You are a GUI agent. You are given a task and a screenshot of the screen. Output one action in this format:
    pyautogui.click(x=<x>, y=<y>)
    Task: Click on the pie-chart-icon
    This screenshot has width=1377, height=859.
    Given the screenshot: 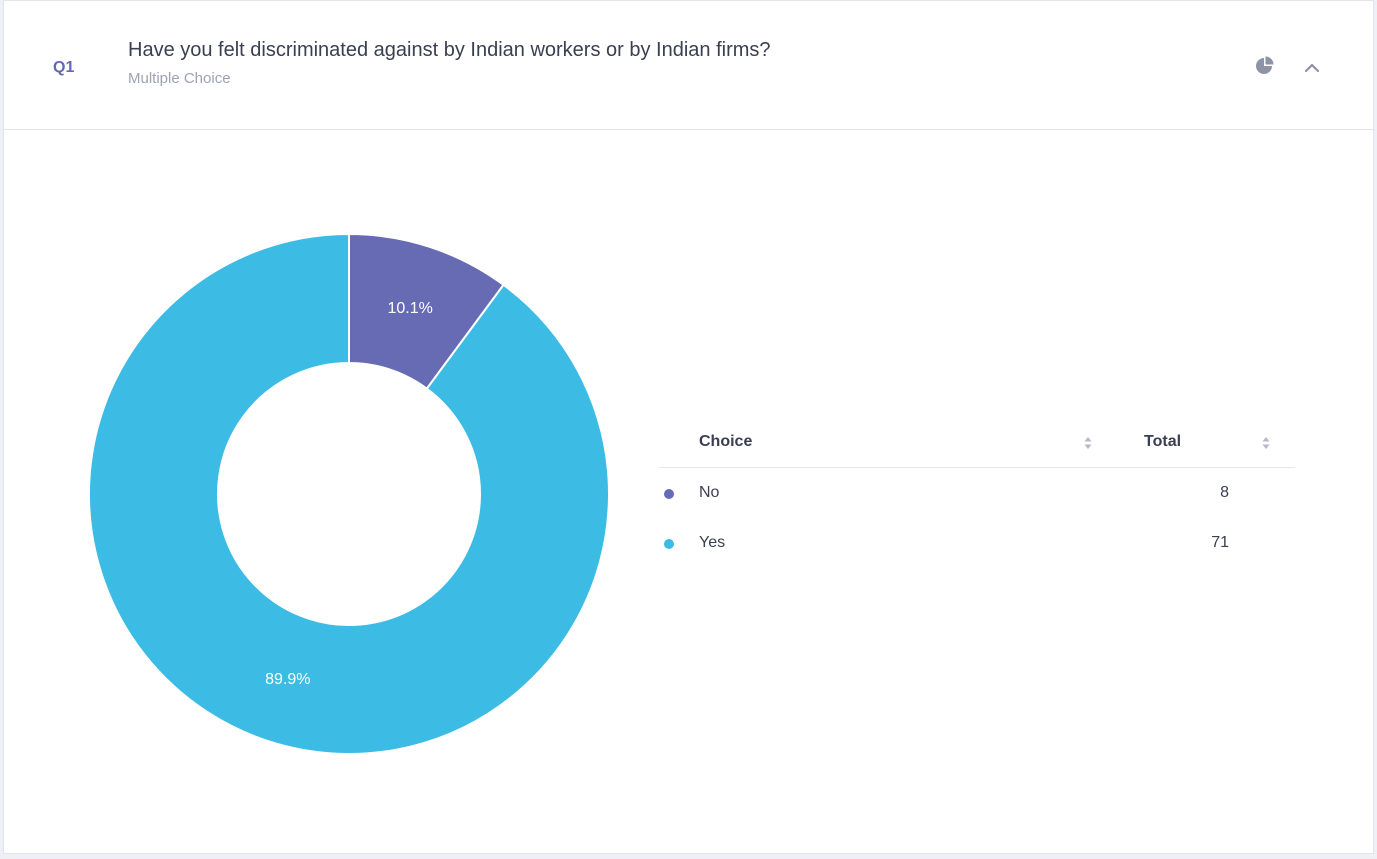 What is the action you would take?
    pyautogui.click(x=1264, y=66)
    